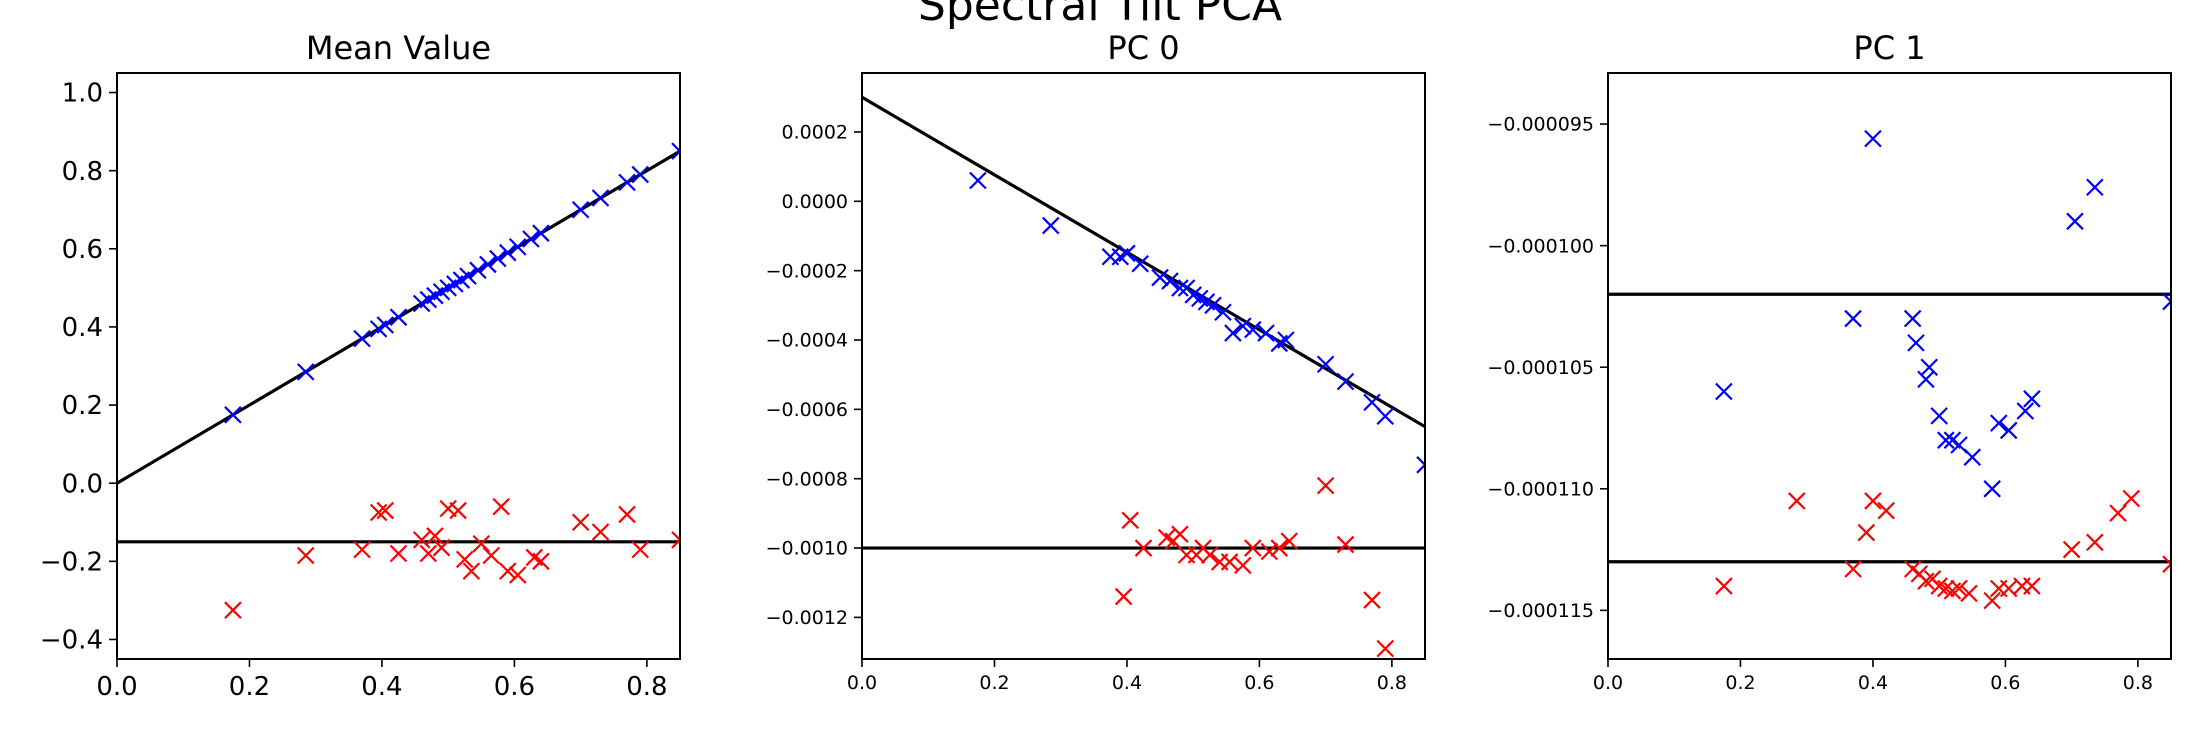 Image resolution: width=2200 pixels, height=733 pixels. I want to click on y-tick-label: −0.0008, so click(807, 479).